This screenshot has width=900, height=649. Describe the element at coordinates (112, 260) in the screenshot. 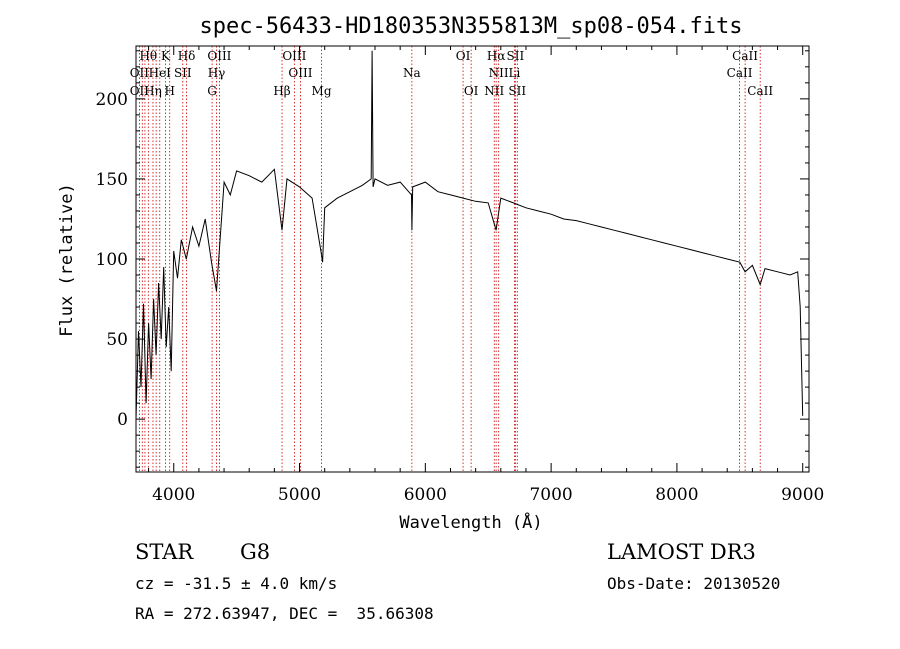

I see `y-tick-label: 100` at that location.